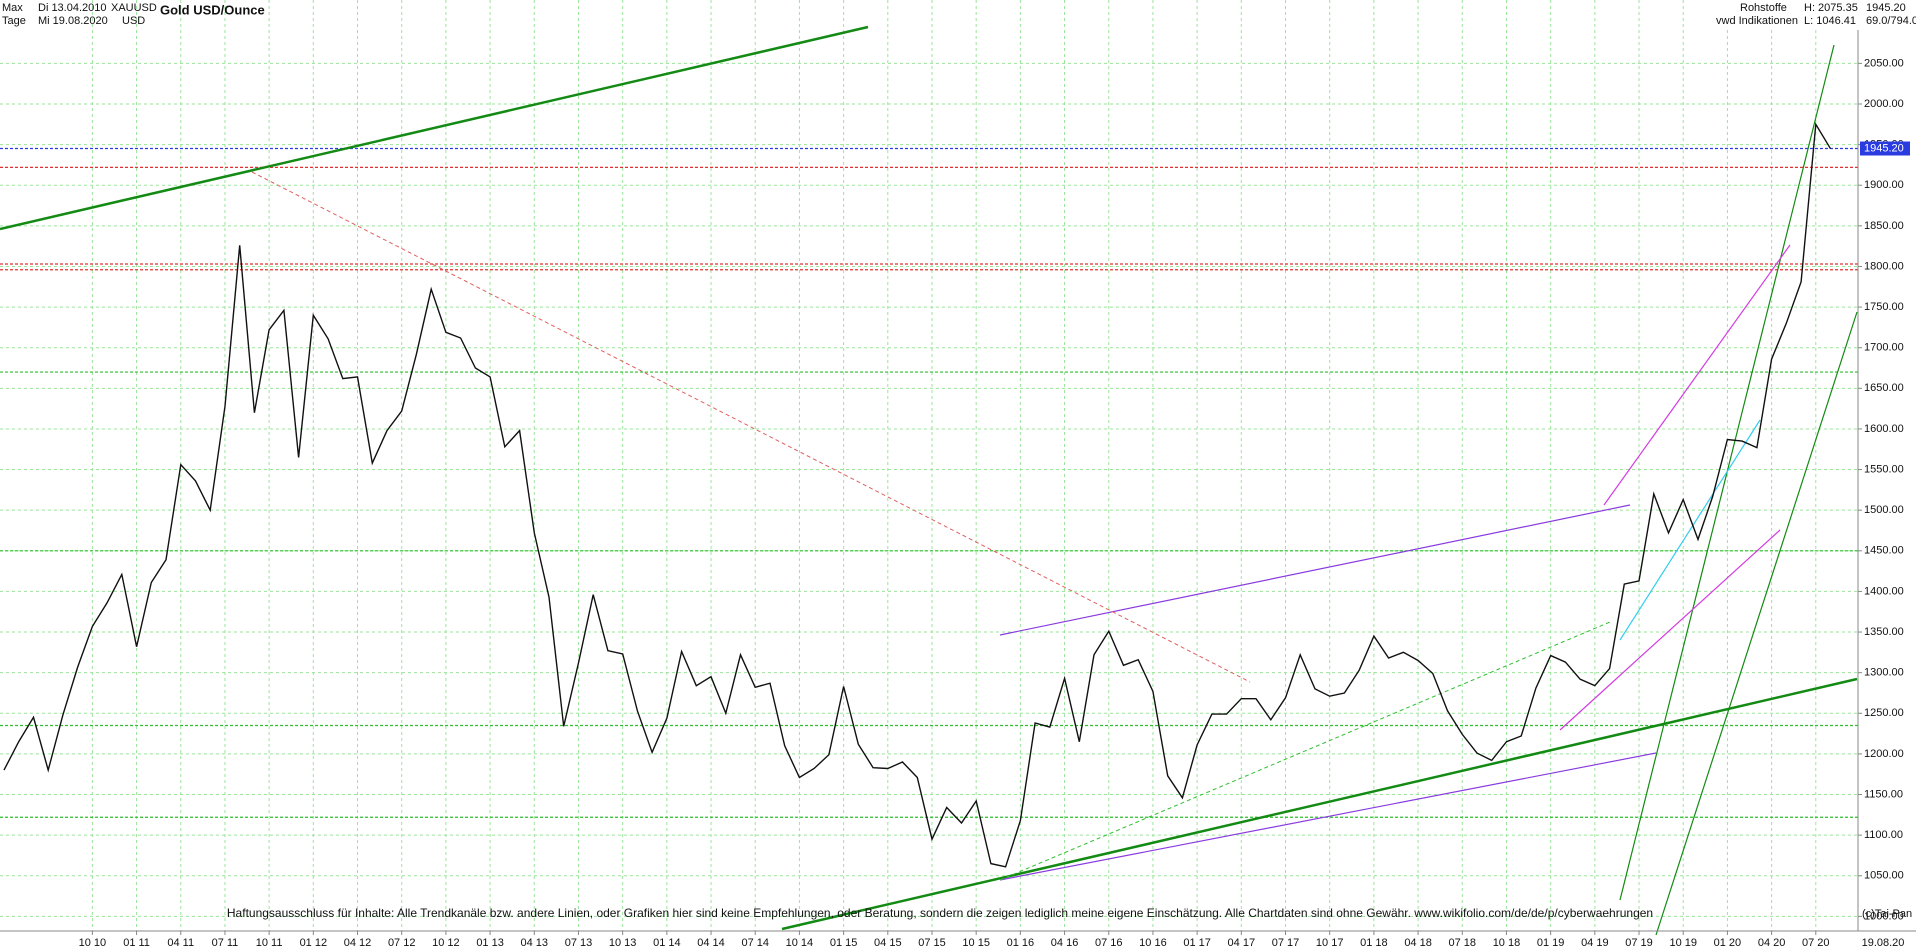  I want to click on interval: Tage, so click(14, 21).